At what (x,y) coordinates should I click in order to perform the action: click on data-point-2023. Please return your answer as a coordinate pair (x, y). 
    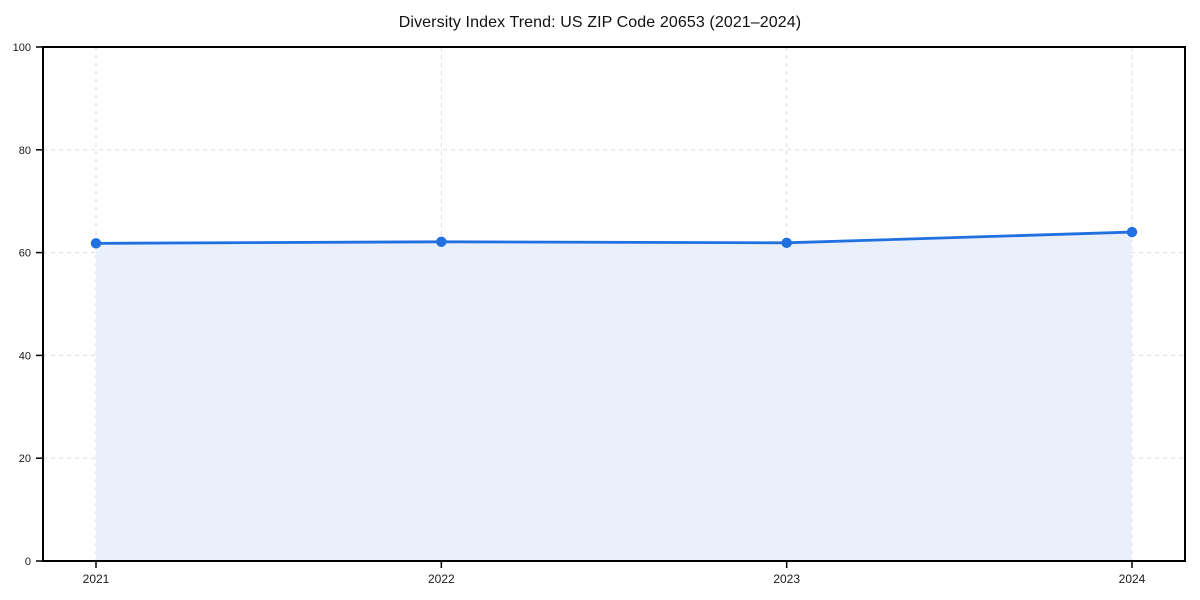
    Looking at the image, I should click on (786, 243).